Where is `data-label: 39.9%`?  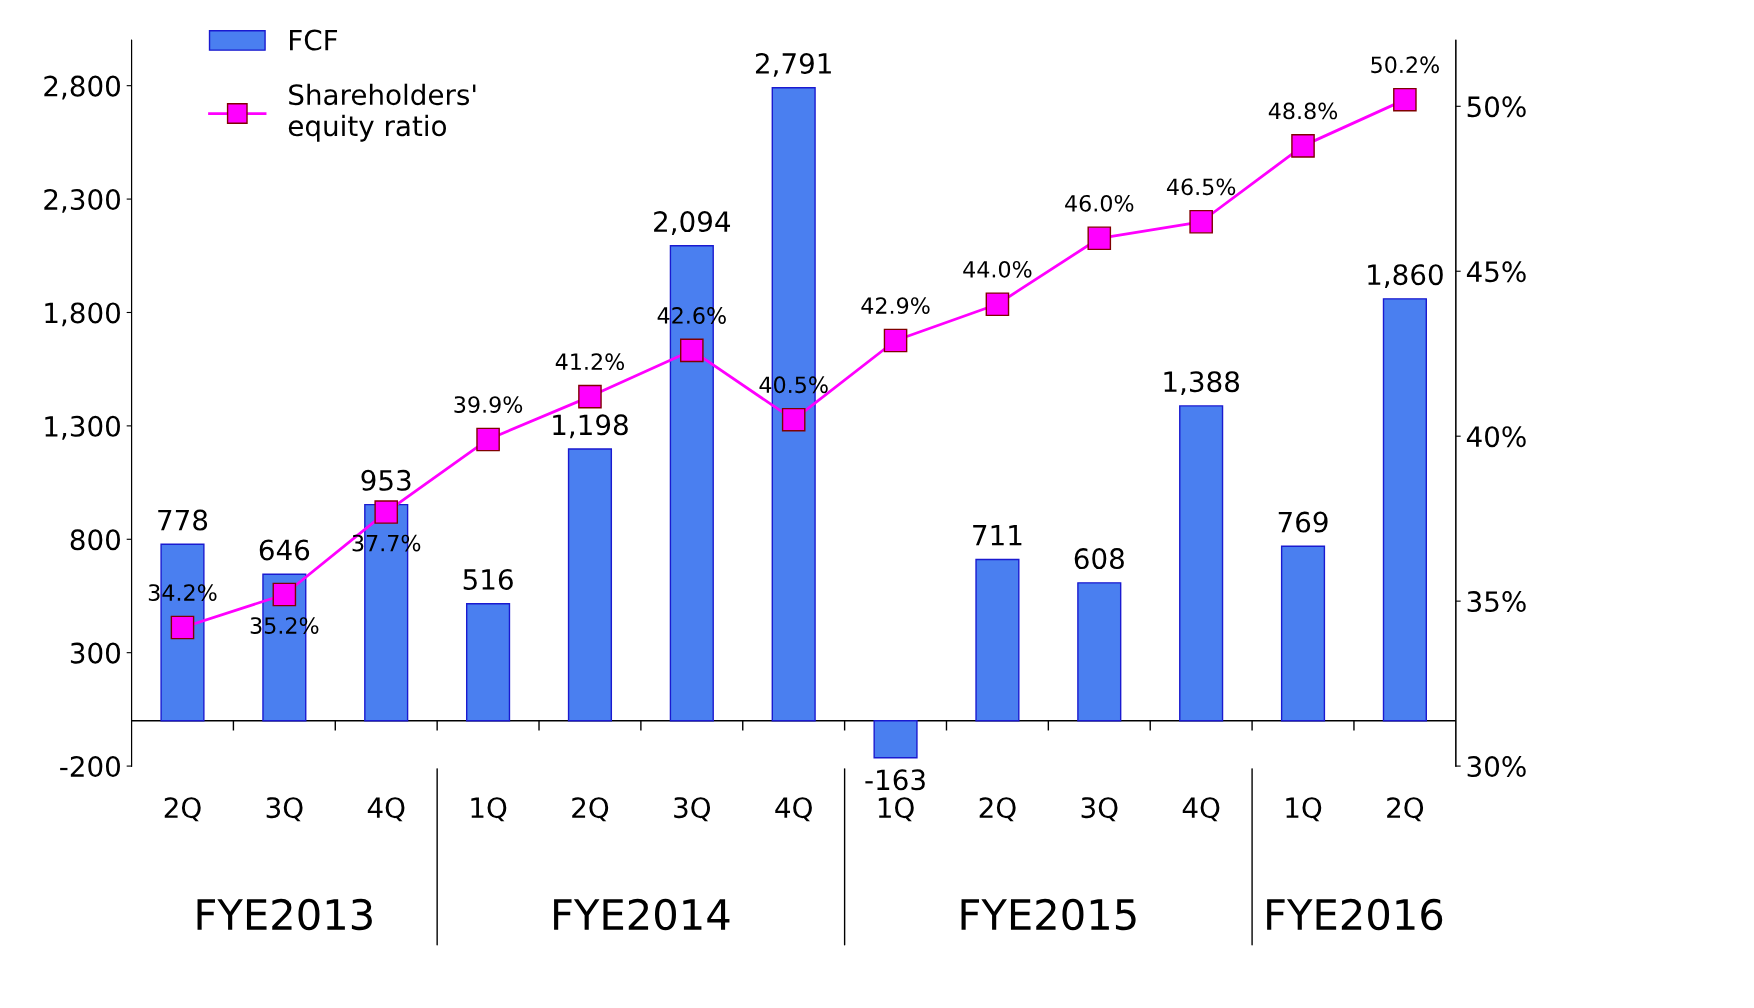 data-label: 39.9% is located at coordinates (488, 404).